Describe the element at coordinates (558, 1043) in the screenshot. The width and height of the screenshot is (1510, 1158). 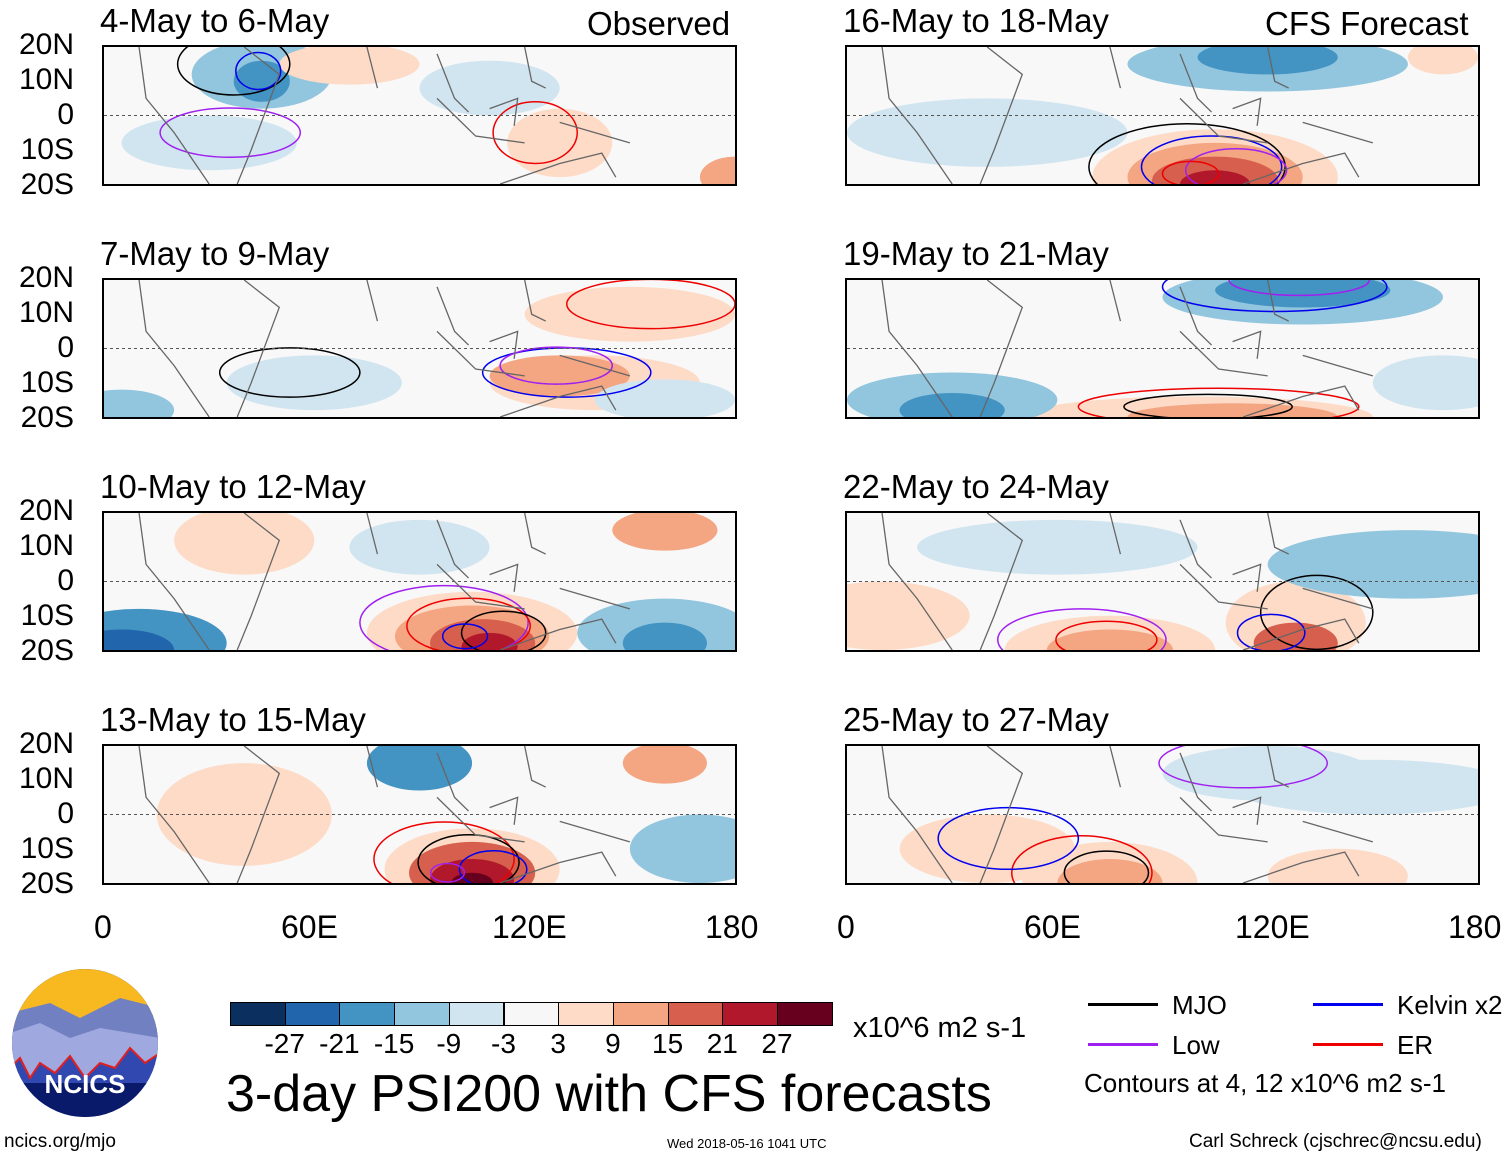
I see `colorbar-tick: 3` at that location.